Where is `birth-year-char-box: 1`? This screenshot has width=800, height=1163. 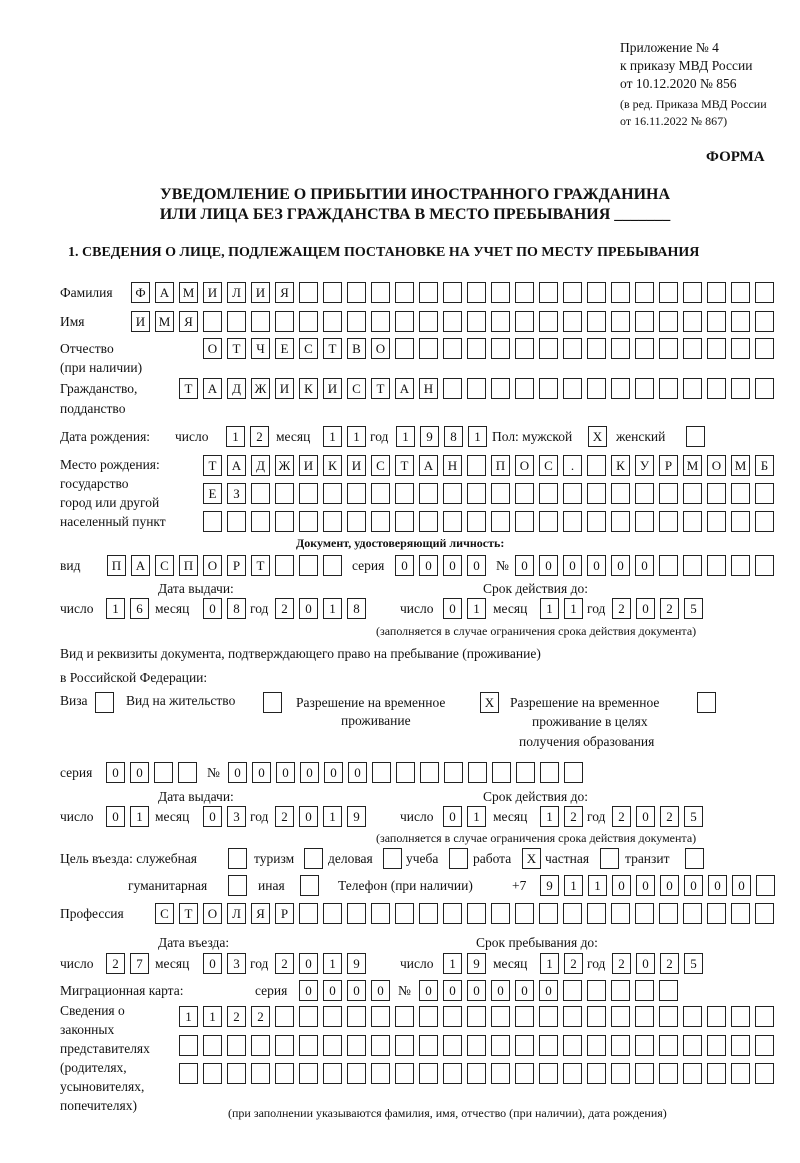 birth-year-char-box: 1 is located at coordinates (477, 436).